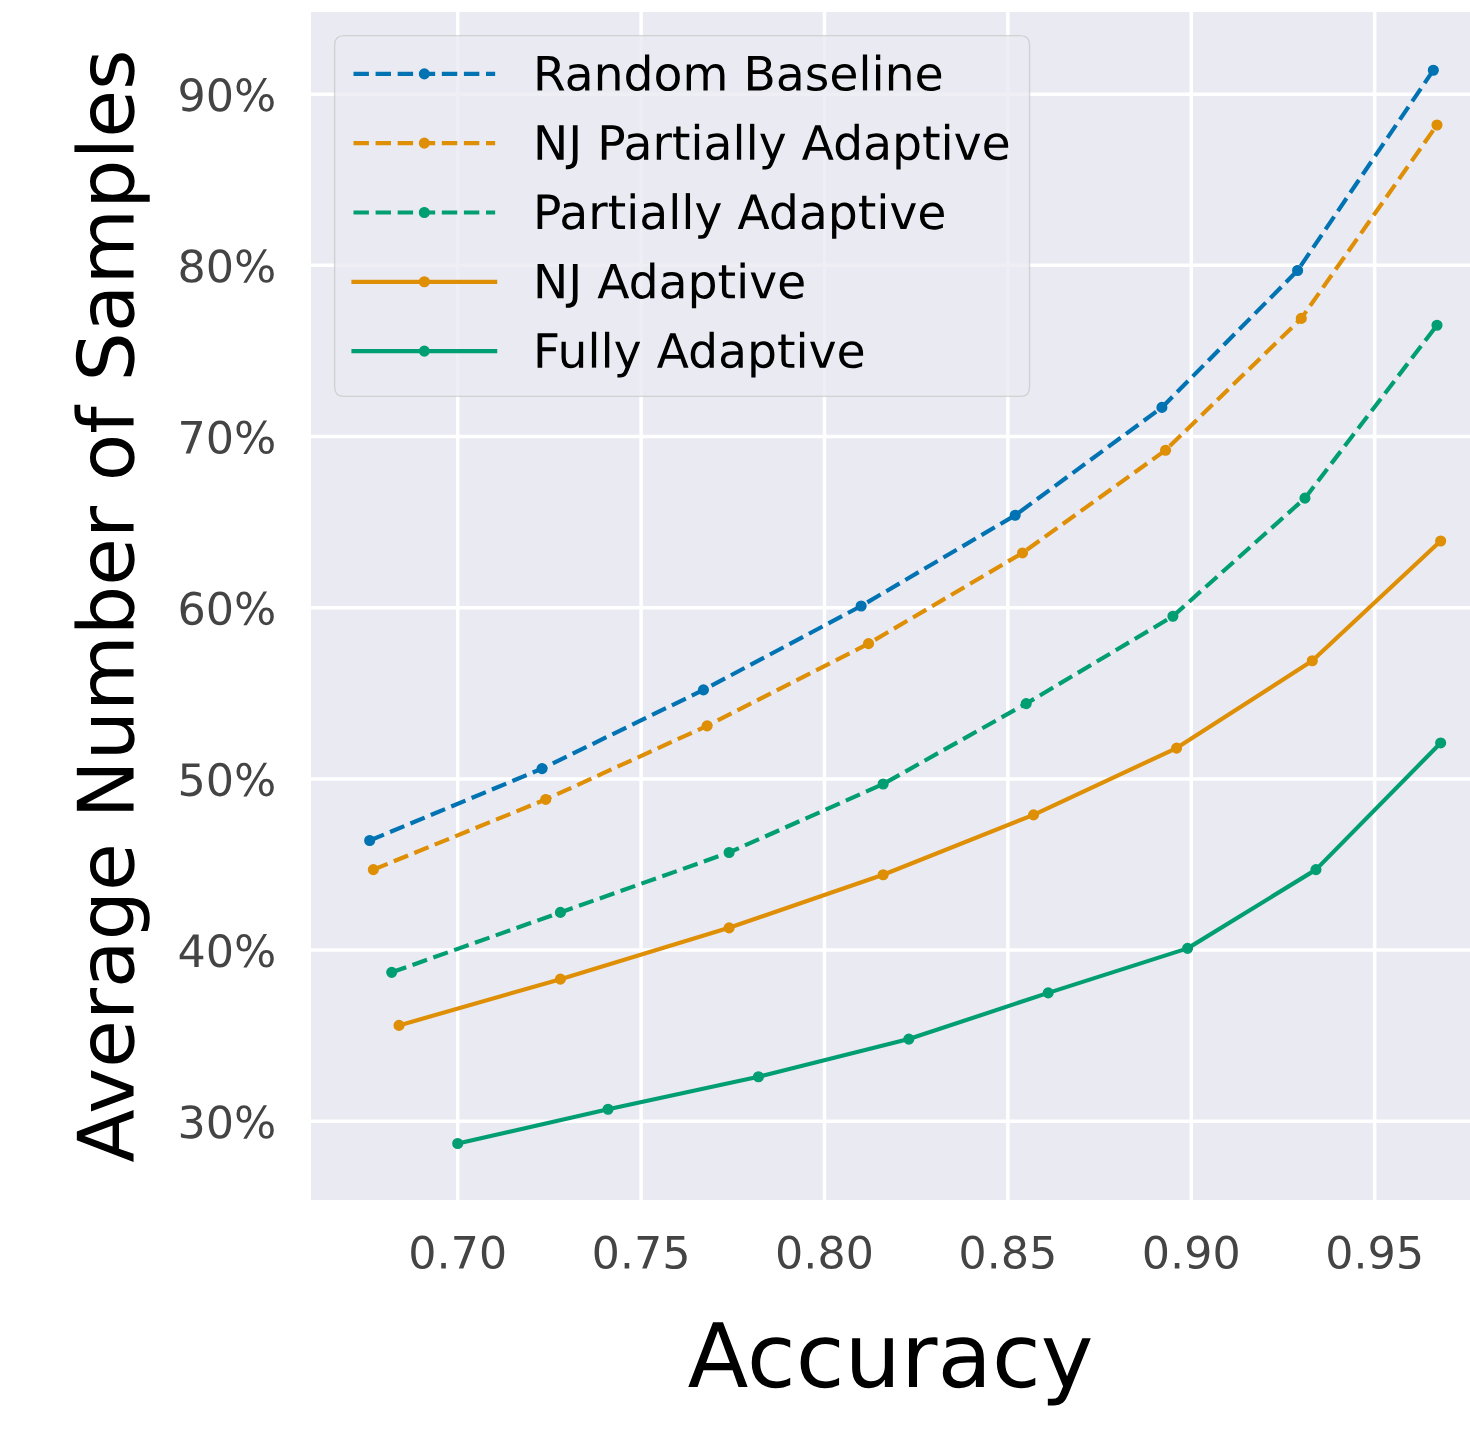 The height and width of the screenshot is (1436, 1470). Describe the element at coordinates (773, 146) in the screenshot. I see `legend-label: NJ Partially Adaptive` at that location.